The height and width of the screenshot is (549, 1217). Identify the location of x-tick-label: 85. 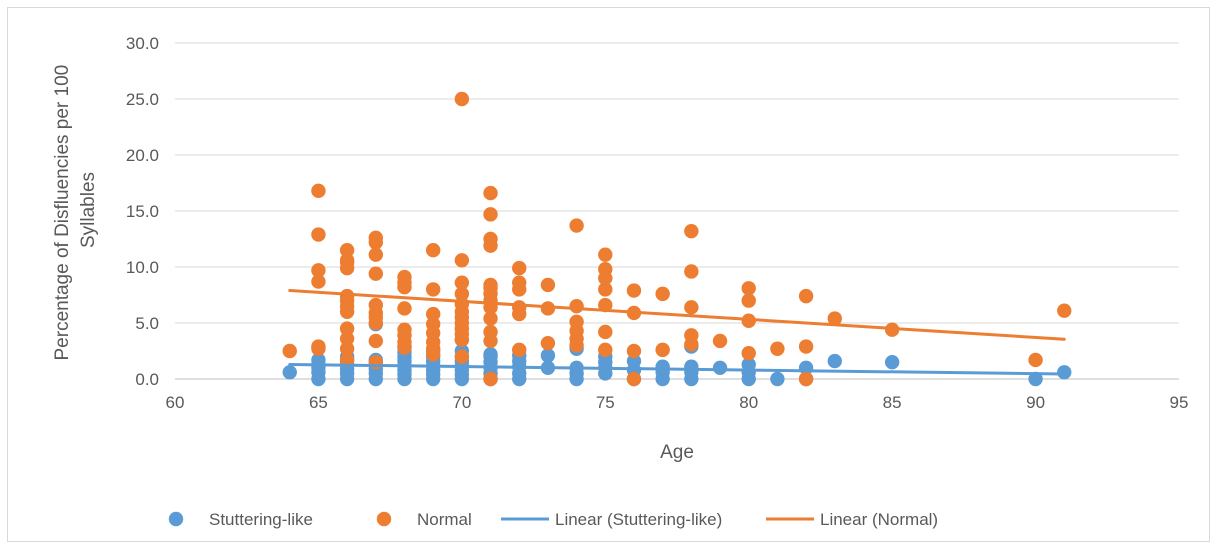
(892, 402).